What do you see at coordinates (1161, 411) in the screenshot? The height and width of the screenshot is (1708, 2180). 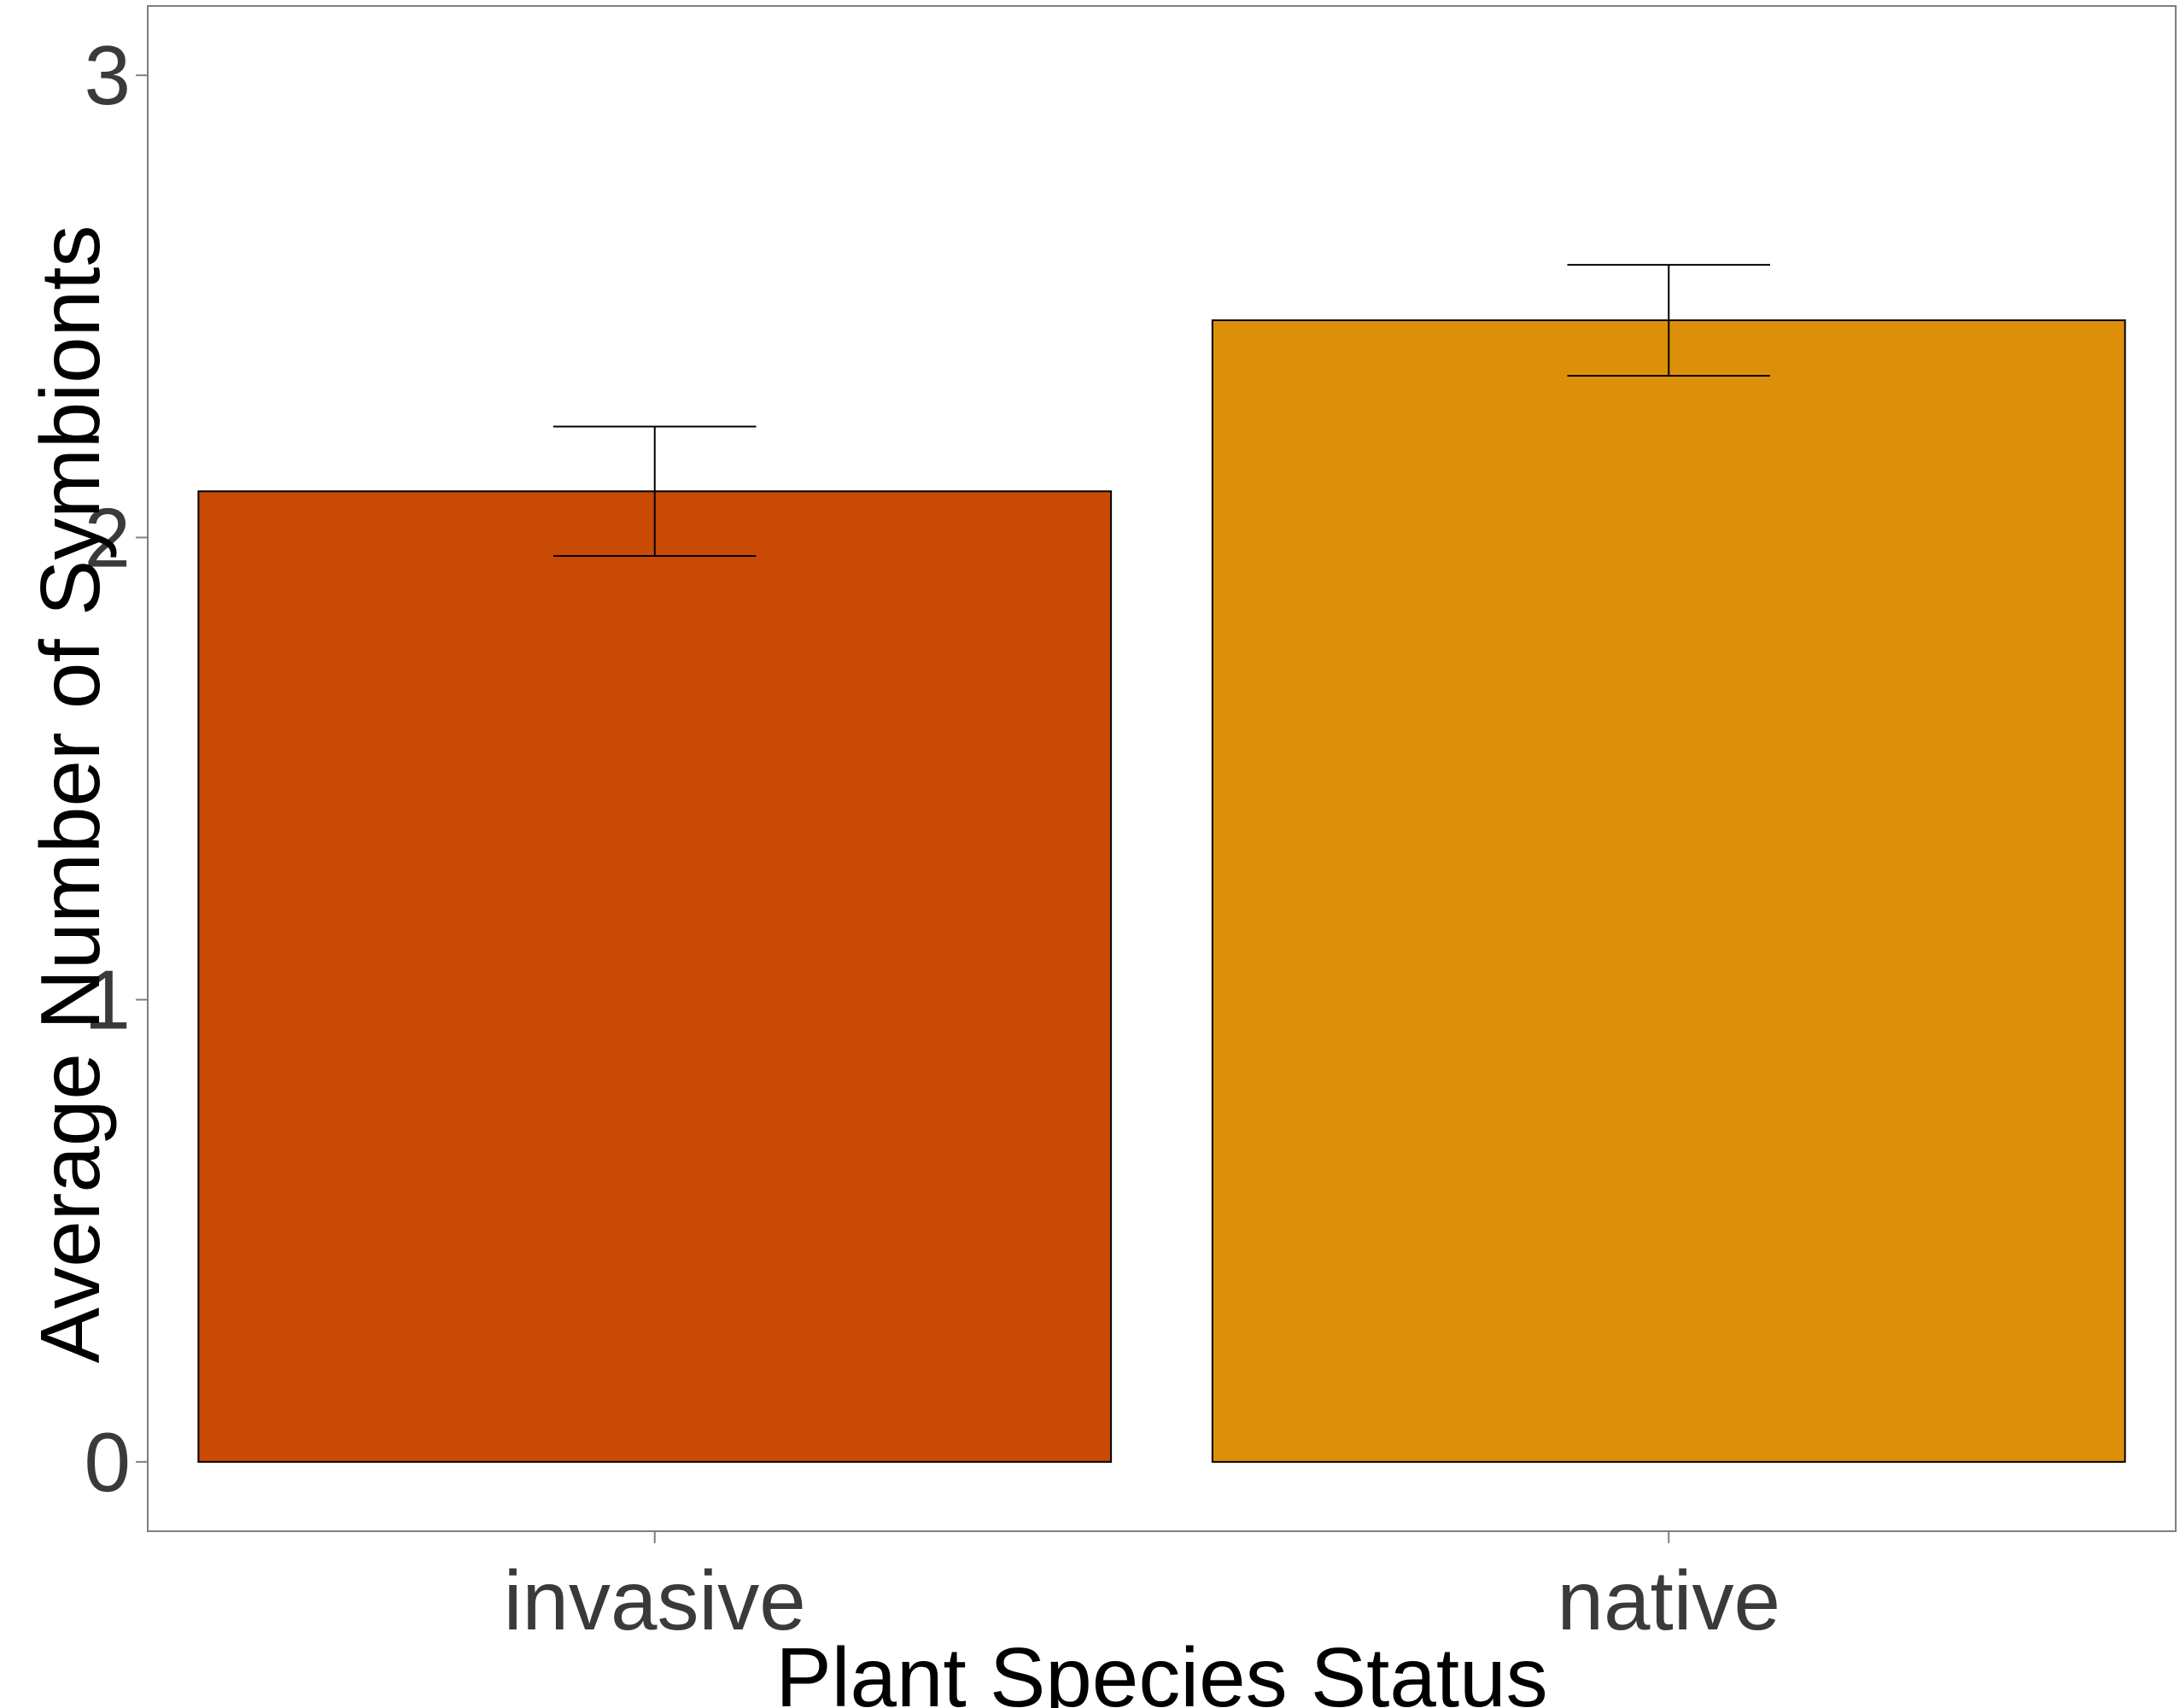 I see `error-bars` at bounding box center [1161, 411].